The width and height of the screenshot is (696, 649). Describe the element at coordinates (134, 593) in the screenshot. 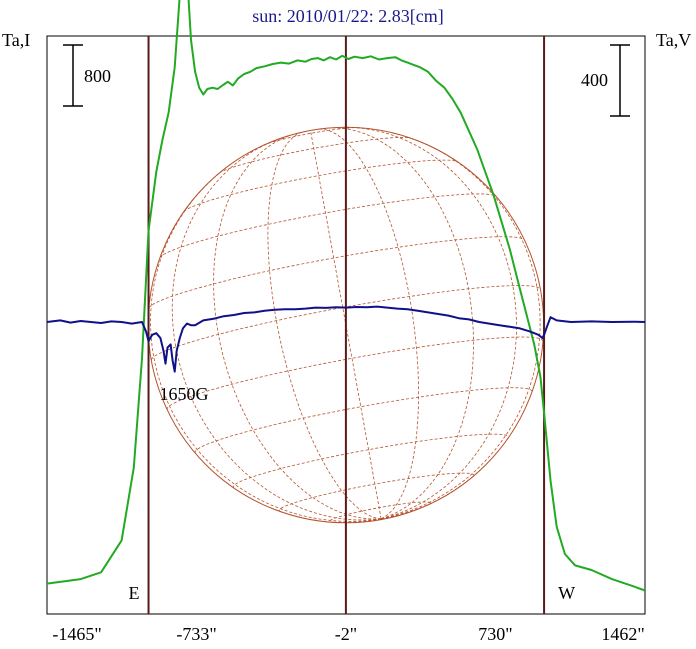

I see `east-limb-label: E` at that location.